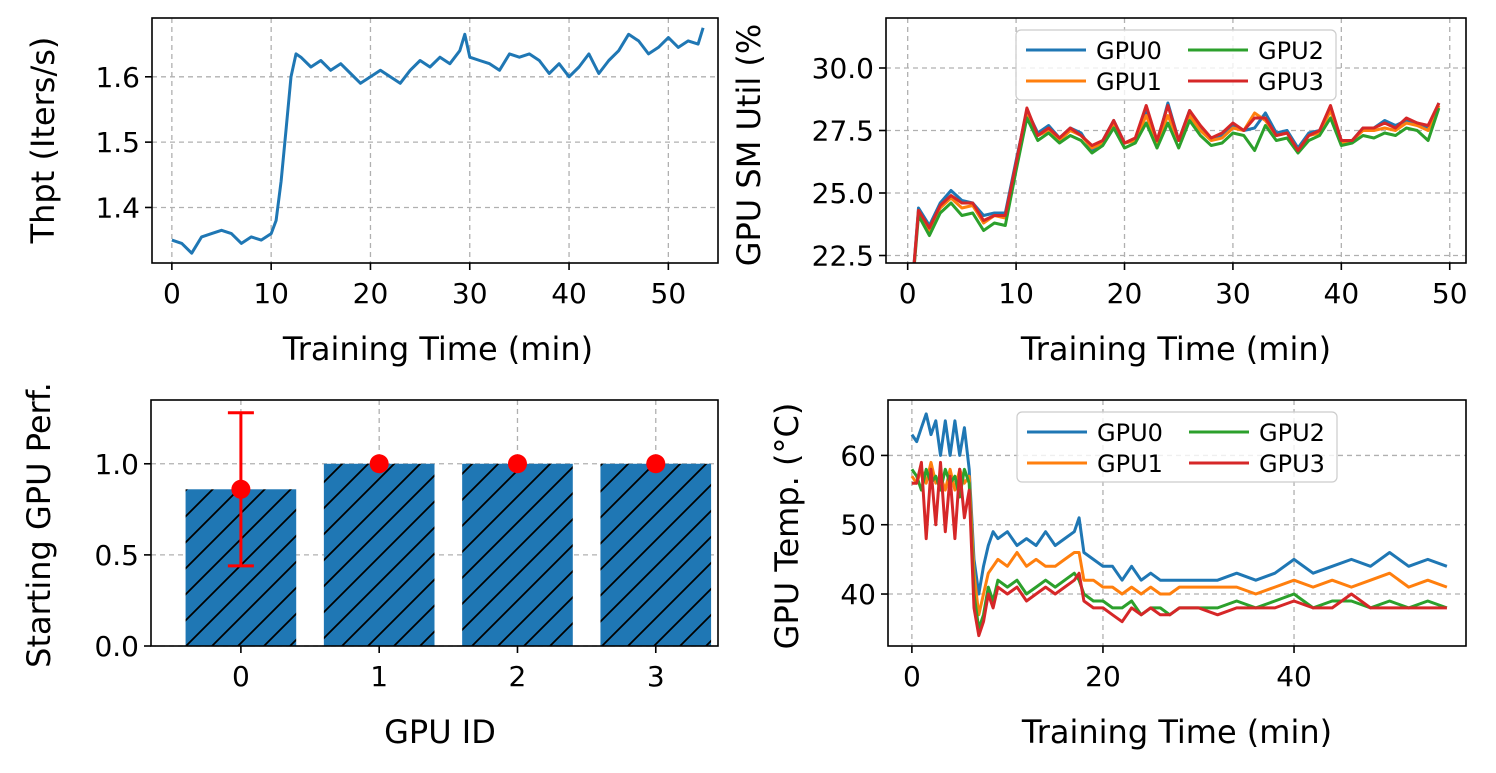 The height and width of the screenshot is (773, 1496). Describe the element at coordinates (1450, 293) in the screenshot. I see `sm-util-xtick-label: 50` at that location.